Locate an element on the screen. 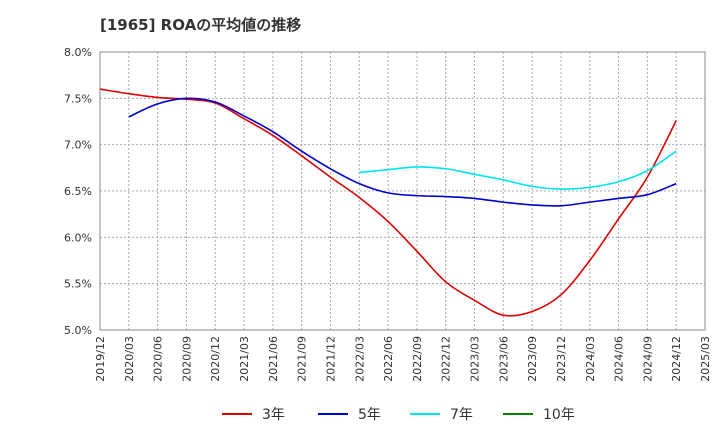 The height and width of the screenshot is (440, 720). x-tick-label: 2022/06 is located at coordinates (388, 359).